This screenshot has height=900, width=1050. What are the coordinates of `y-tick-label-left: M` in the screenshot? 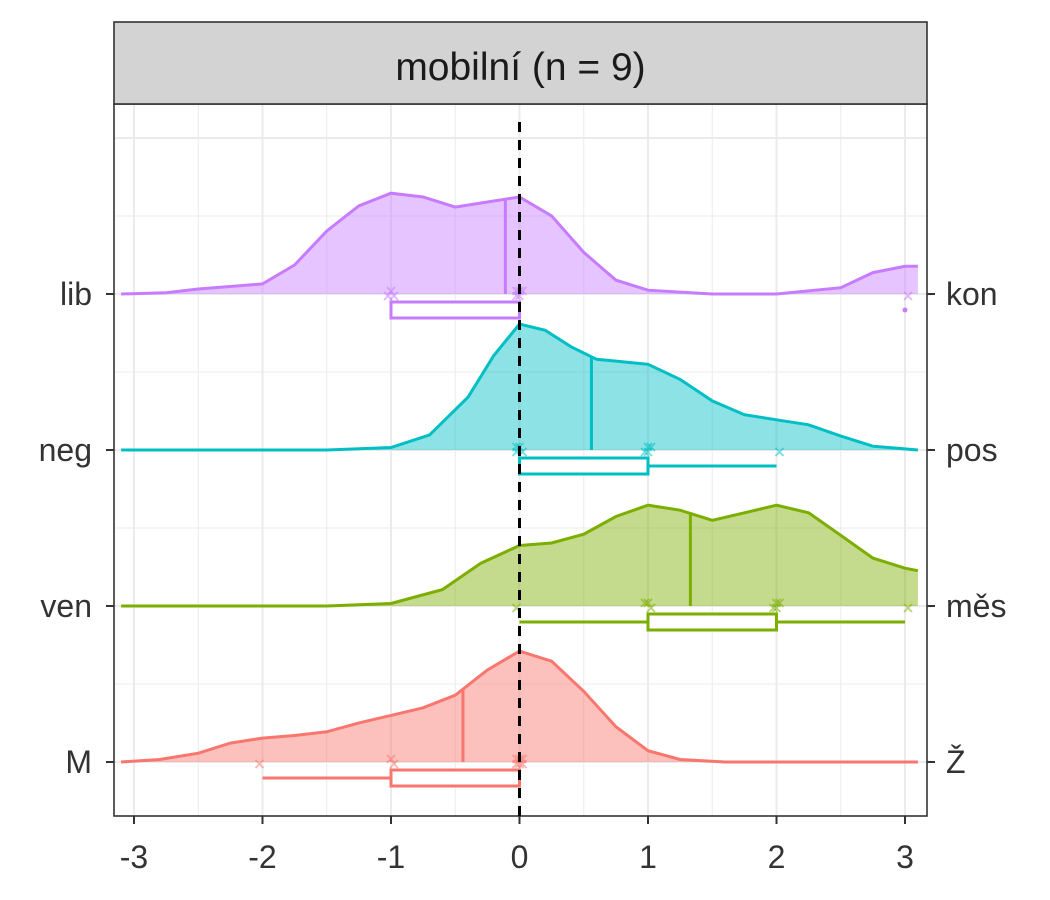 It's located at (78, 762).